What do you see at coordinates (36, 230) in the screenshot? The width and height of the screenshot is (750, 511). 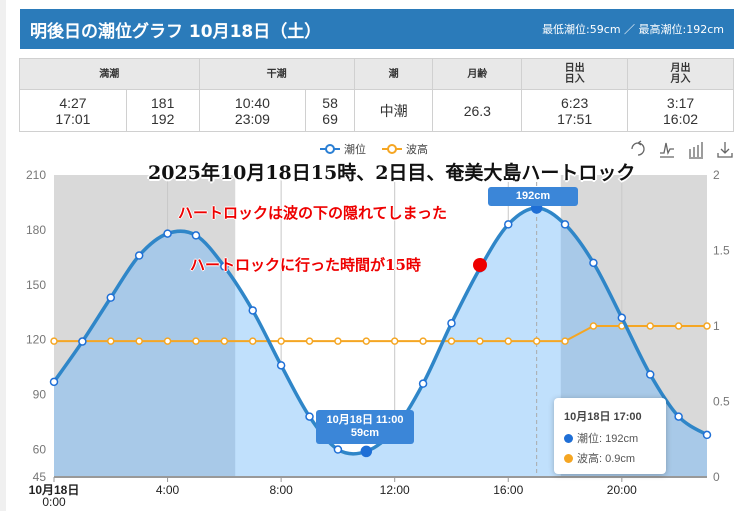 I see `y-left-tick: 180` at bounding box center [36, 230].